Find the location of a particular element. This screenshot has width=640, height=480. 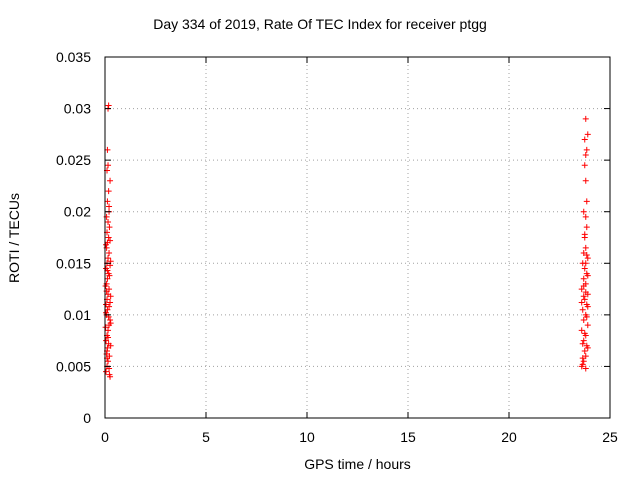

y-axis-label: ROTI / TECUs is located at coordinates (14, 238).